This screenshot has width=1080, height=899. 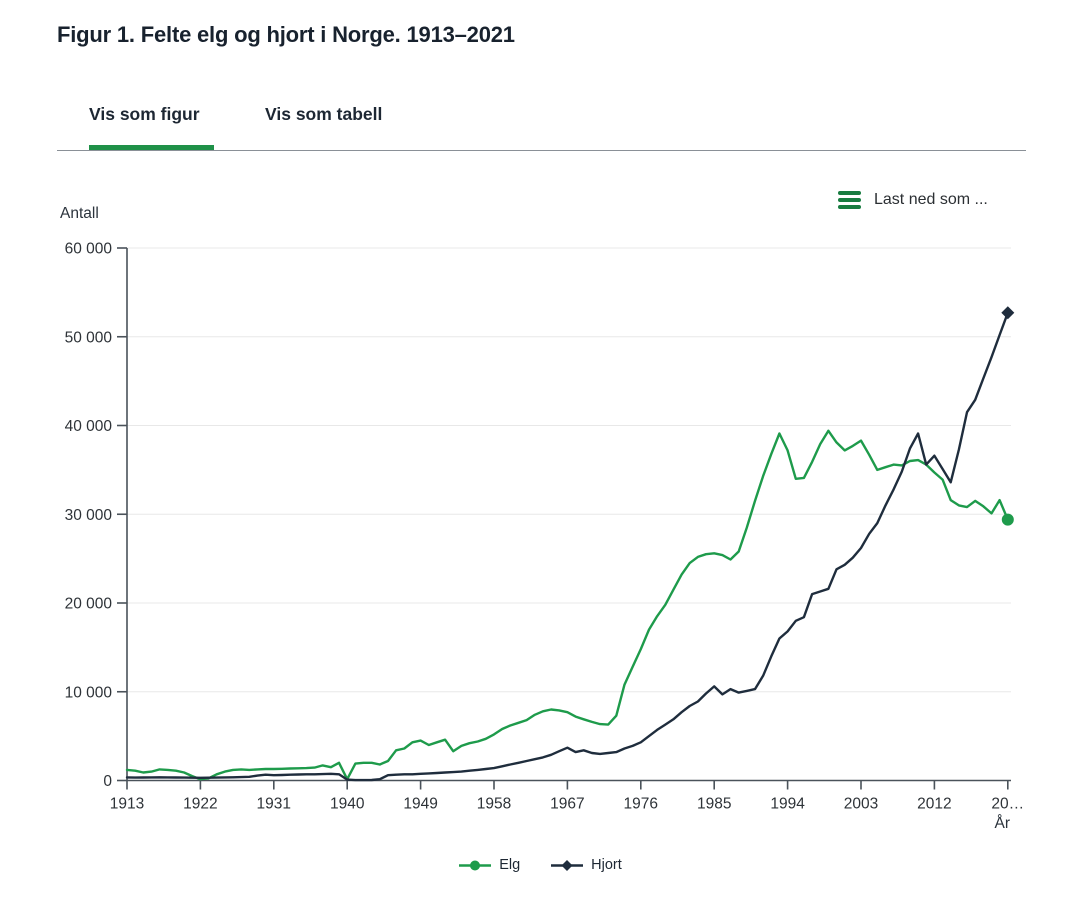 I want to click on legend-label-hjort: Hjort, so click(x=606, y=865).